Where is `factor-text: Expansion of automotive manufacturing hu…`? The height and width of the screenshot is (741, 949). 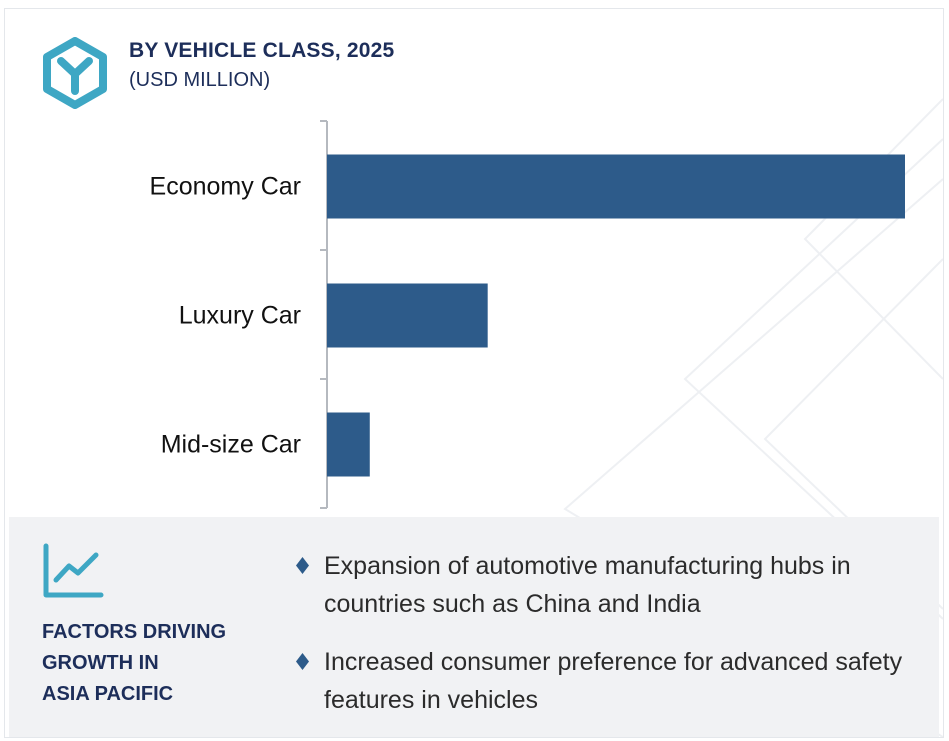 factor-text: Expansion of automotive manufacturing hu… is located at coordinates (587, 585).